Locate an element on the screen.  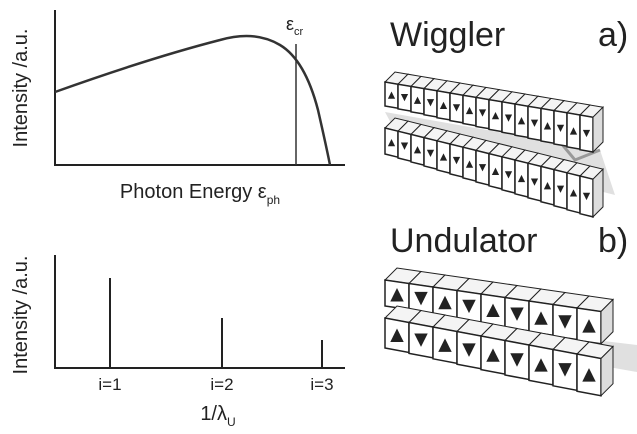
panel-label: a) is located at coordinates (613, 35).